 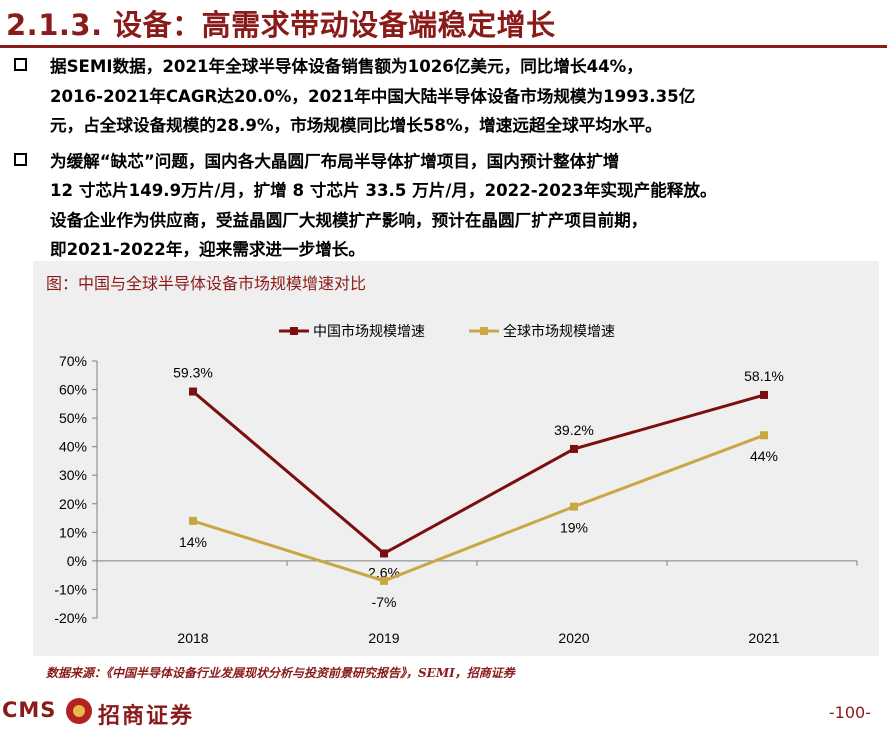 I want to click on legend-label: 中国市场规模增速, so click(x=369, y=331).